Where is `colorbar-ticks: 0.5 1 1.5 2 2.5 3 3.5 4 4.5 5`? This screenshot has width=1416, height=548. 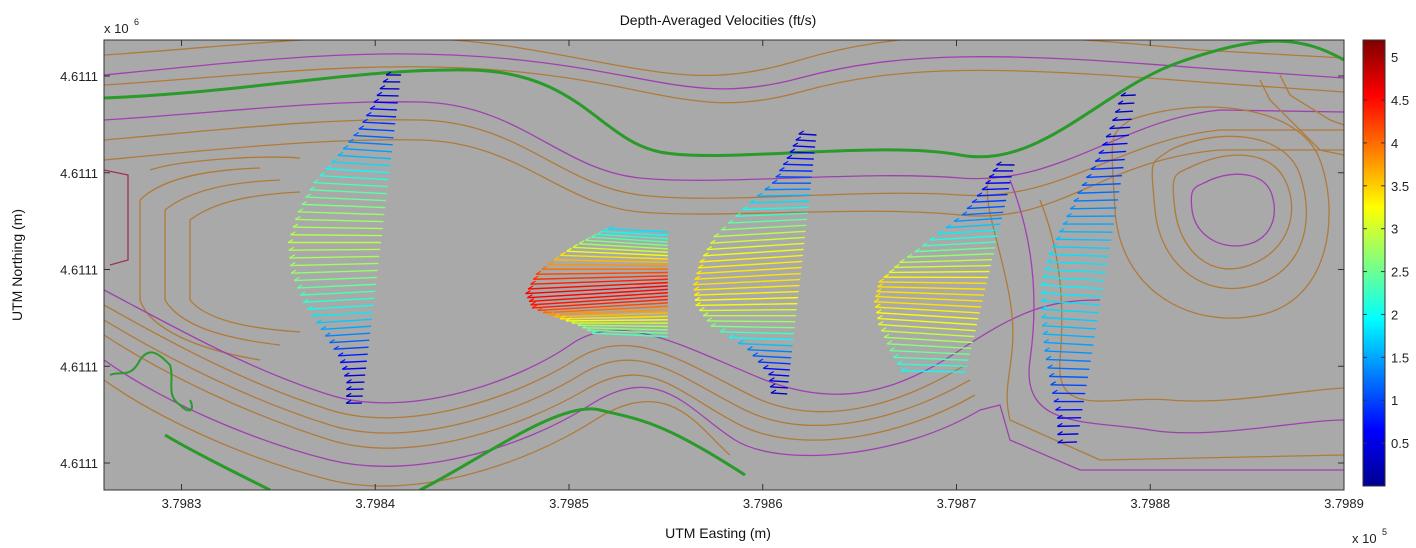 colorbar-ticks: 0.5 1 1.5 2 2.5 3 3.5 4 4.5 5 is located at coordinates (1386, 250).